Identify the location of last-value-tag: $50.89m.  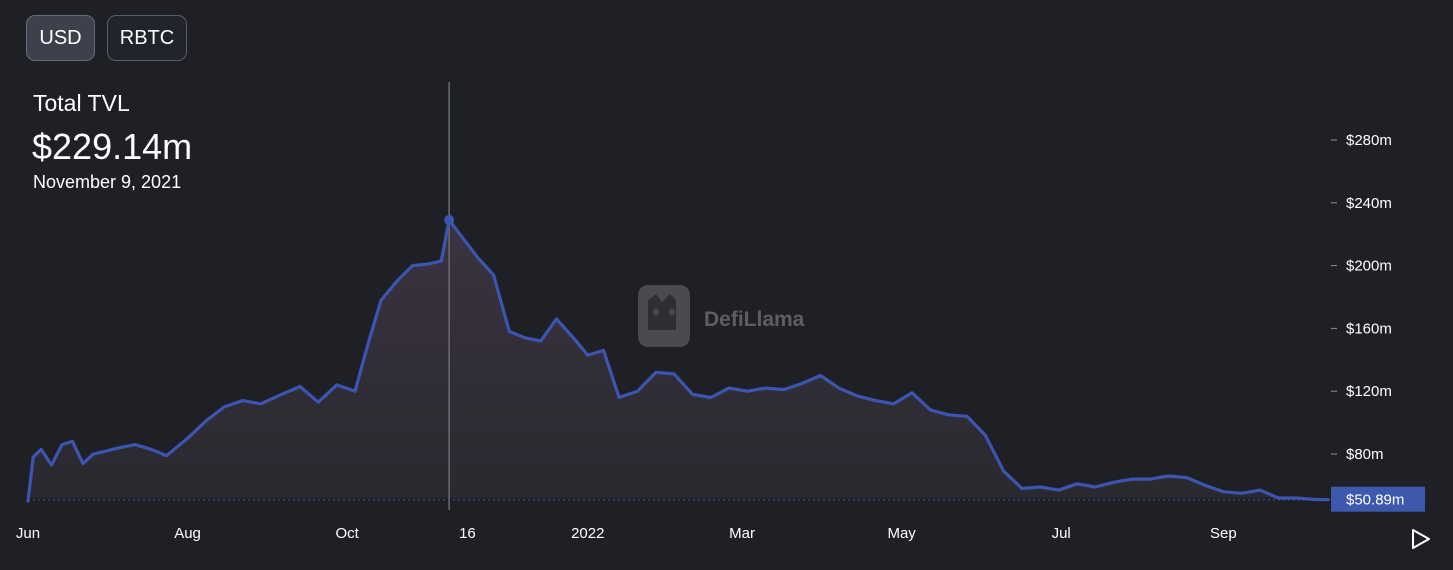
(1378, 499).